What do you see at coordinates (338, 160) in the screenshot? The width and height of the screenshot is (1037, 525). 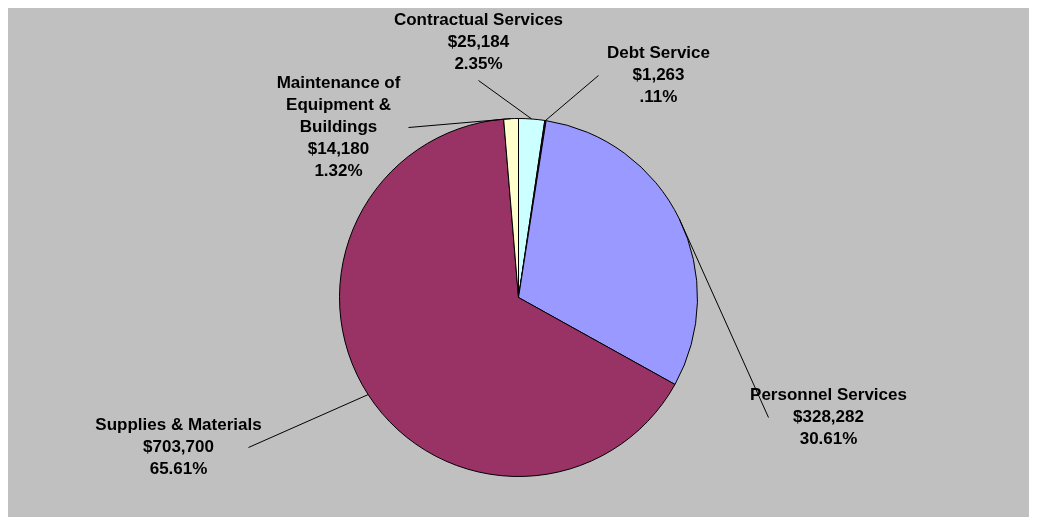 I see `data-label: $14,180 1.32%` at bounding box center [338, 160].